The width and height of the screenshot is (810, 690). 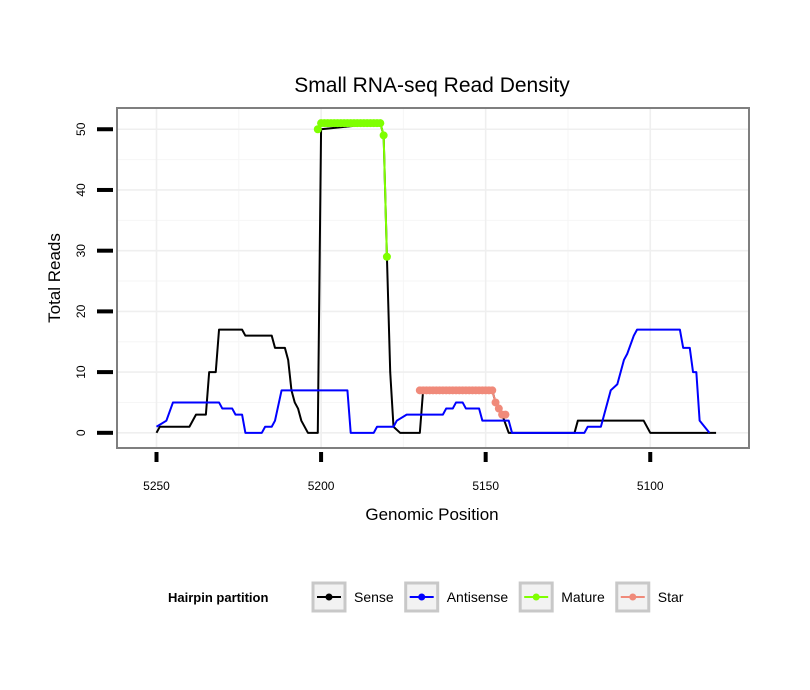 I want to click on x-tick-label: 5150, so click(x=485, y=486).